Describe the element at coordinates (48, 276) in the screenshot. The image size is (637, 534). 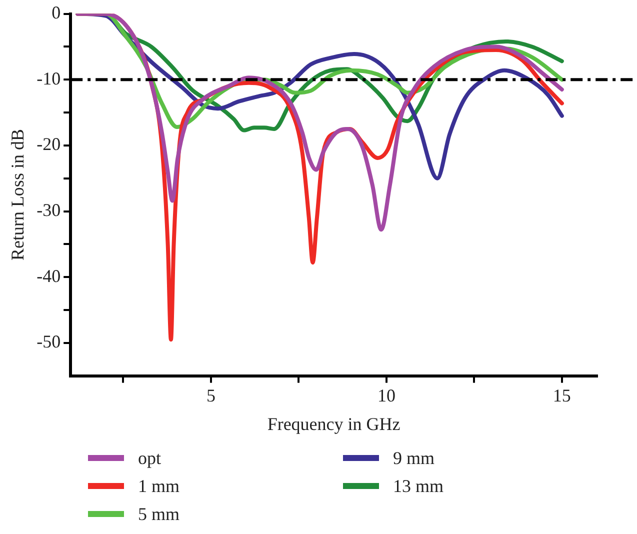
I see `y-tick-label: -40` at that location.